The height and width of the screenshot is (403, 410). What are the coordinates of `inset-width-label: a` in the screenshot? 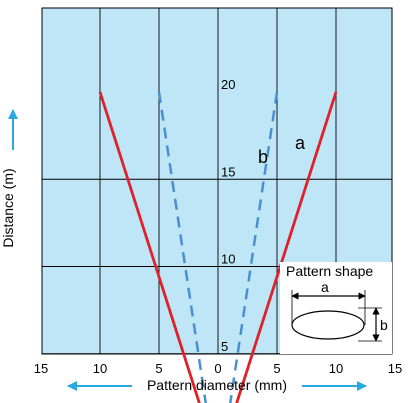 It's located at (325, 287).